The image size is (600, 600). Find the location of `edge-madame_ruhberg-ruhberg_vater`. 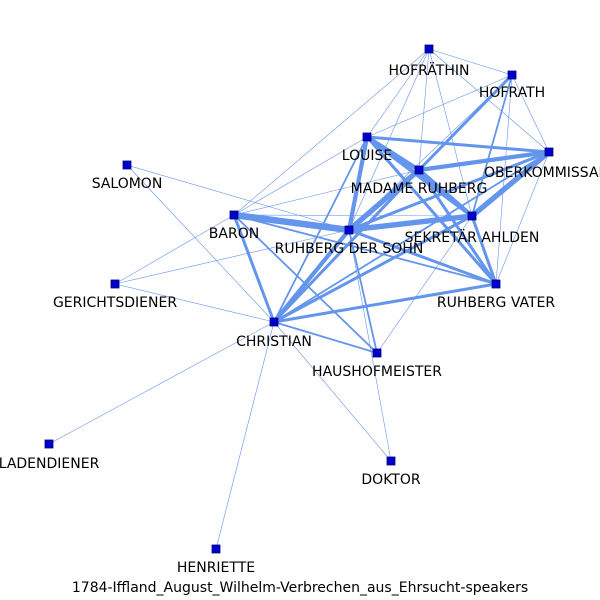

edge-madame_ruhberg-ruhberg_vater is located at coordinates (457, 227).